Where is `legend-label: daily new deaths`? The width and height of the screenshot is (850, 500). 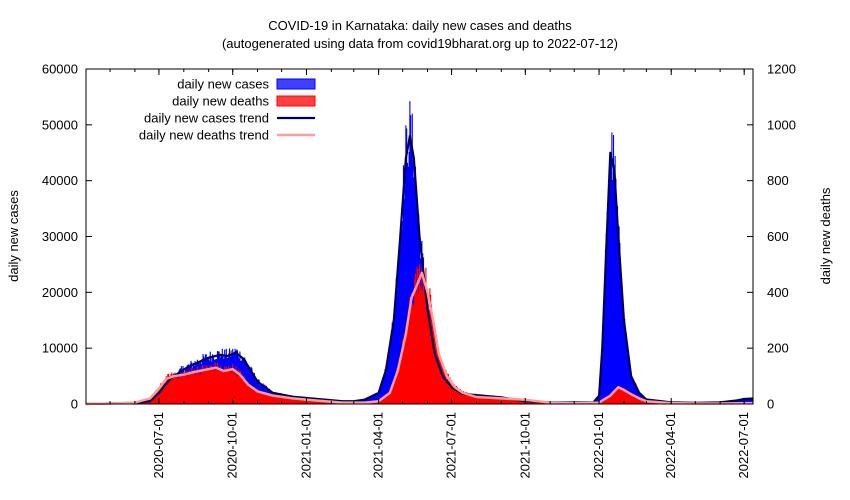
legend-label: daily new deaths is located at coordinates (220, 101).